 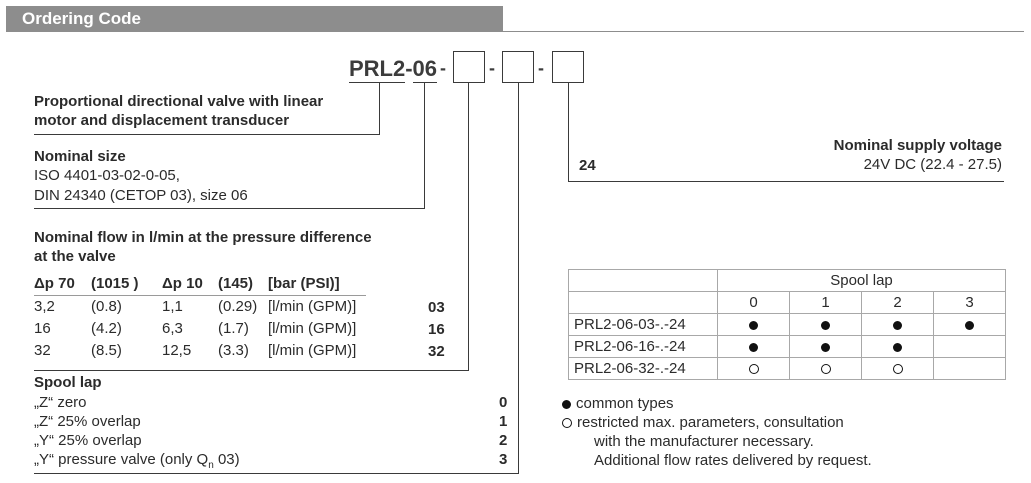 What do you see at coordinates (568, 67) in the screenshot?
I see `code-box-voltage` at bounding box center [568, 67].